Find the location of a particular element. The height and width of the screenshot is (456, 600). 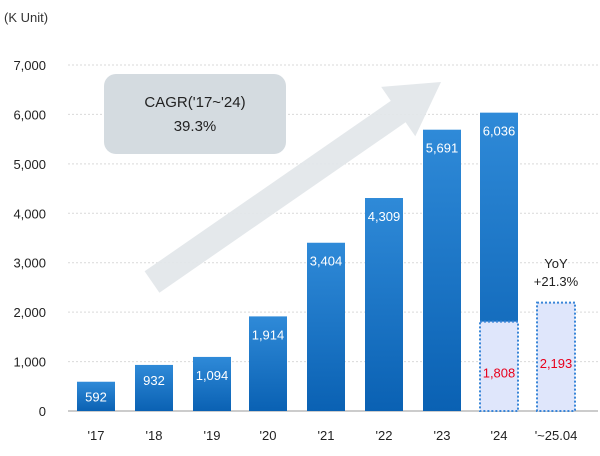

y-tick-label: 3,000 is located at coordinates (29, 263).